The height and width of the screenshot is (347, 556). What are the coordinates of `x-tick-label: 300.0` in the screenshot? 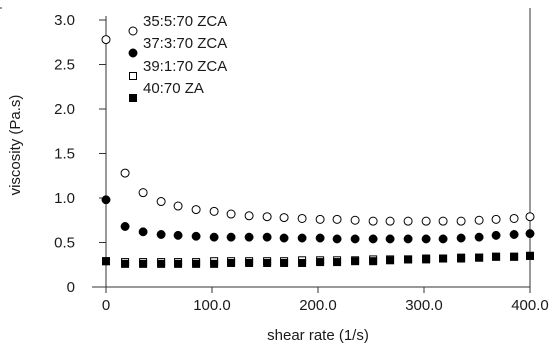 It's located at (424, 305).